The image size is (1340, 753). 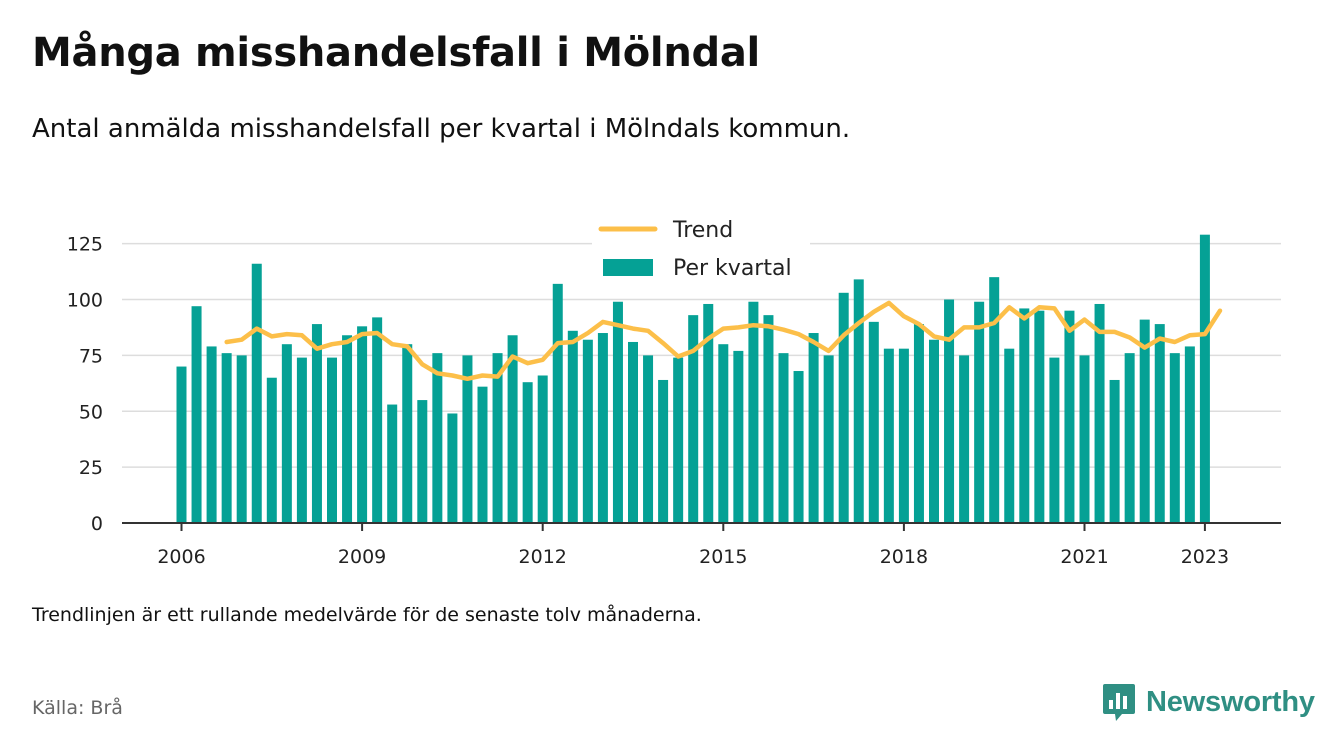 What do you see at coordinates (701, 526) in the screenshot?
I see `x-axis` at bounding box center [701, 526].